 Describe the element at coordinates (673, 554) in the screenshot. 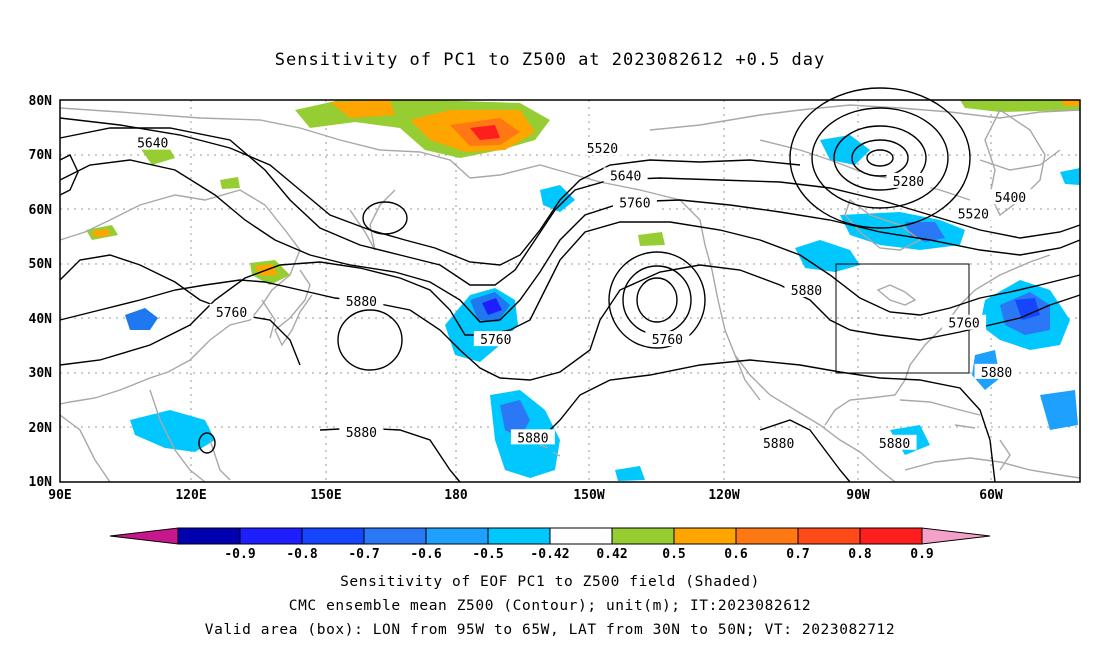

I see `colorbar-tick-label: 0.5` at that location.